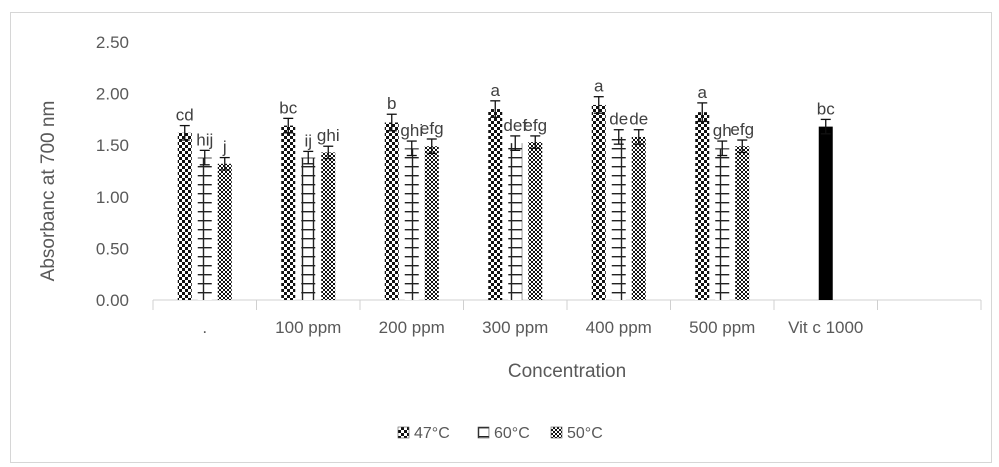 The height and width of the screenshot is (467, 999). Describe the element at coordinates (224, 147) in the screenshot. I see `significance-label: j` at that location.